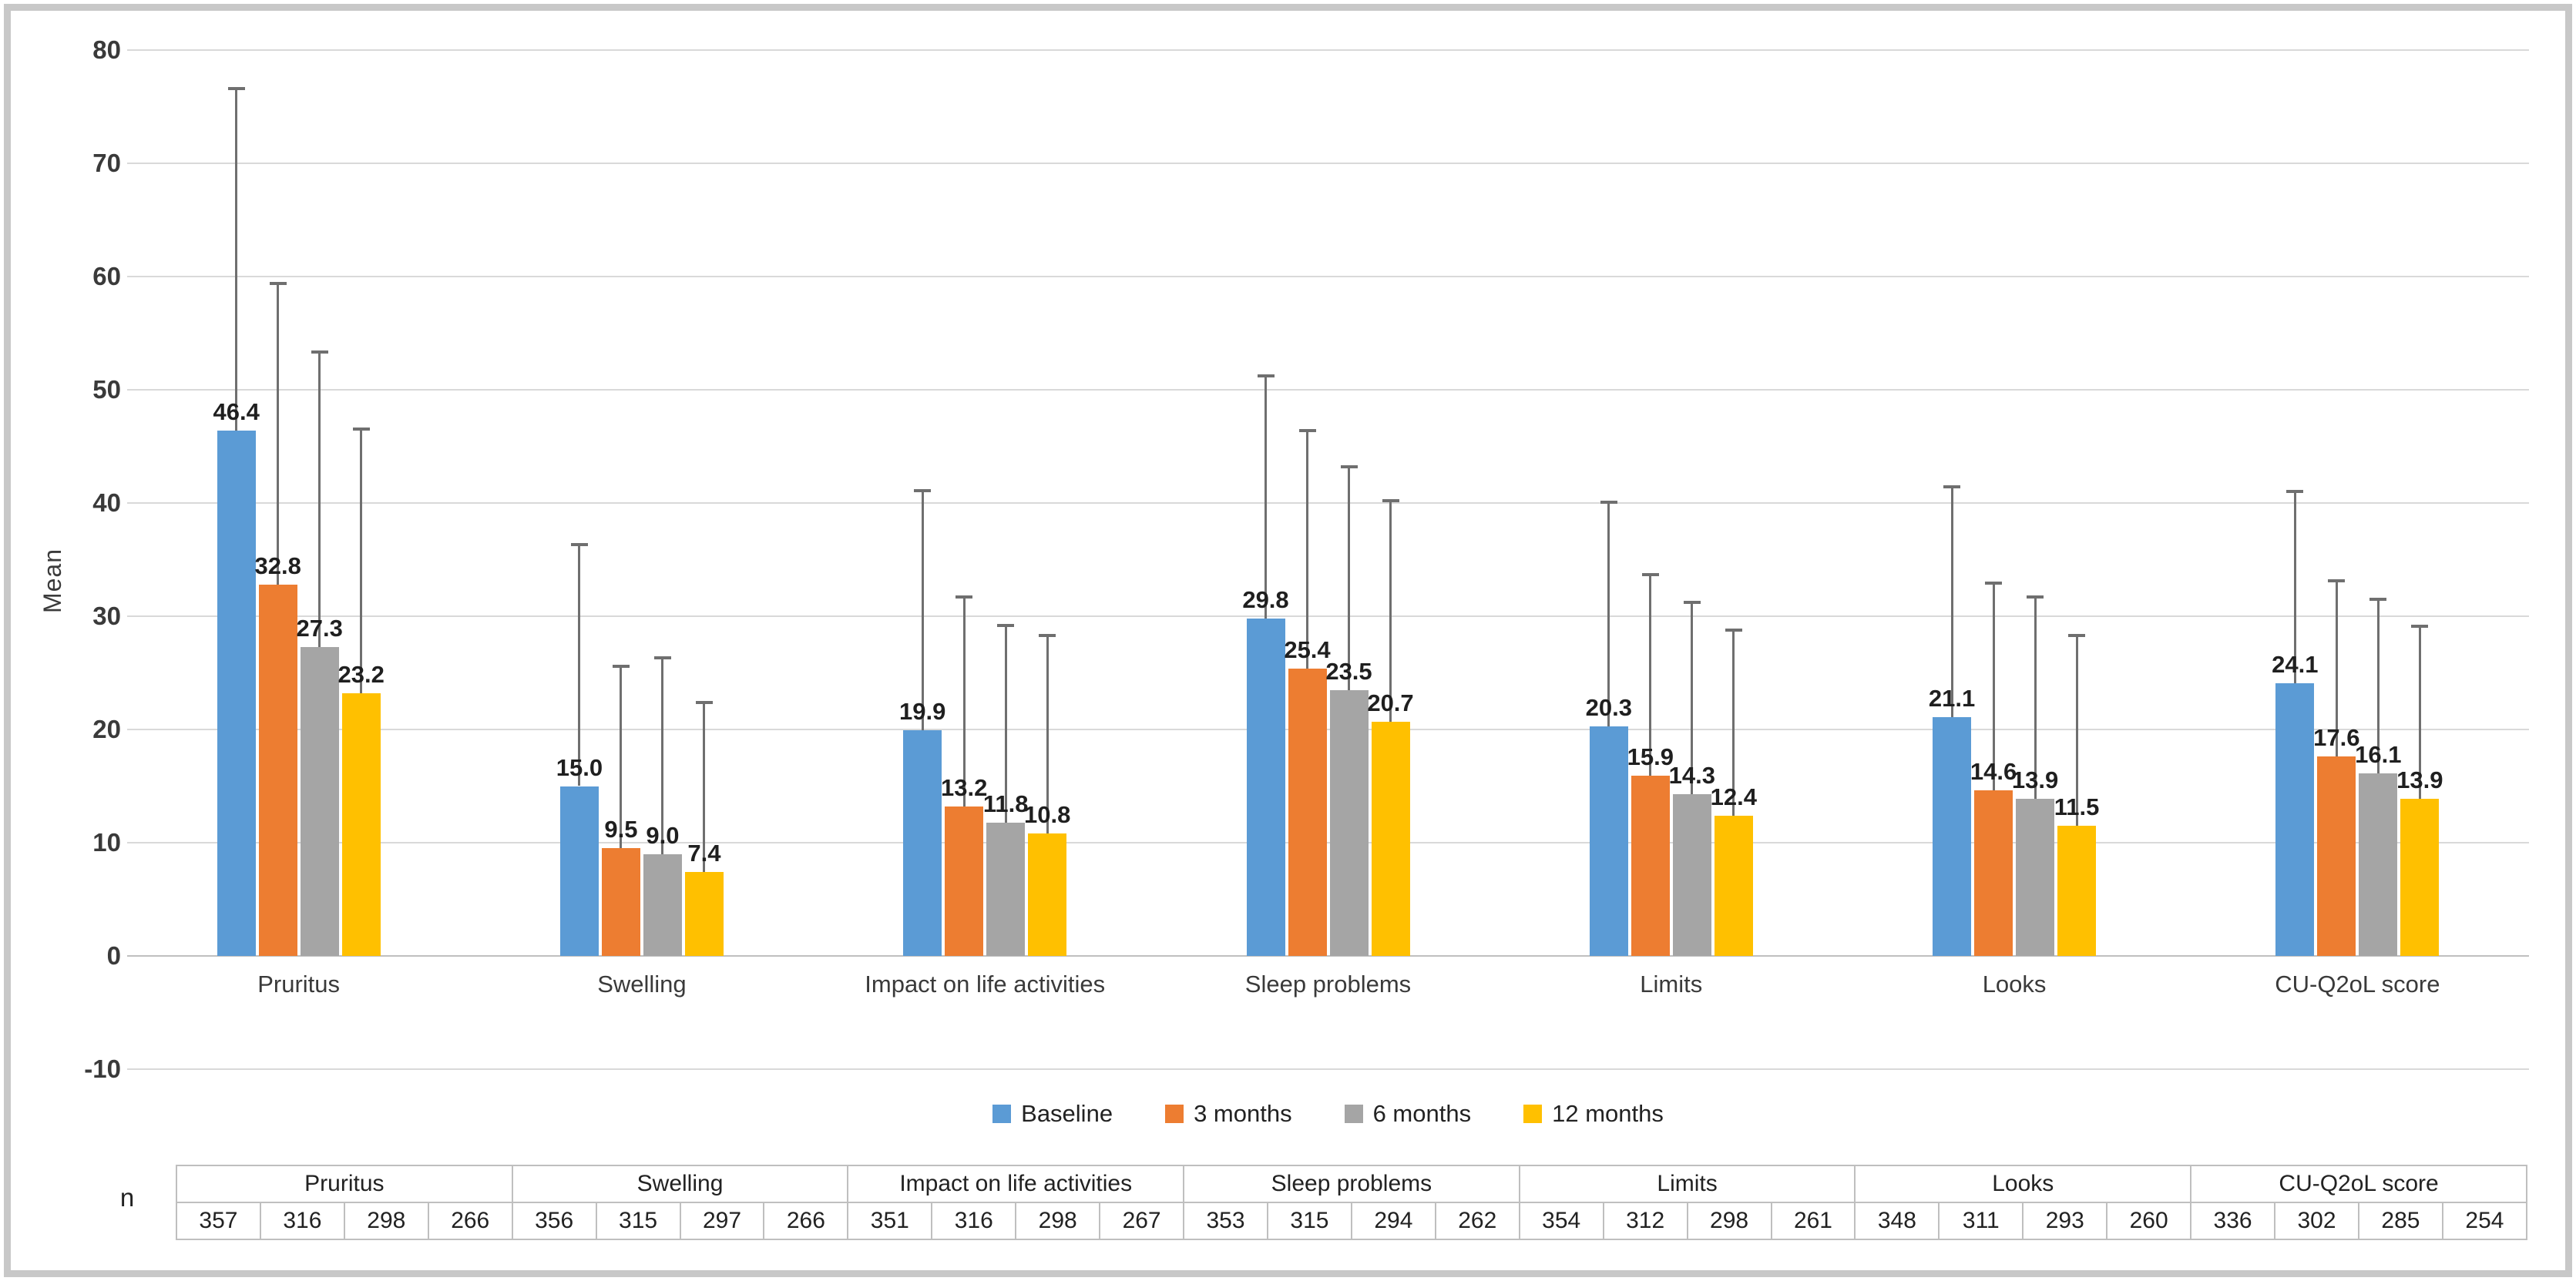  I want to click on bar-3-months-sleep-problems, so click(1307, 812).